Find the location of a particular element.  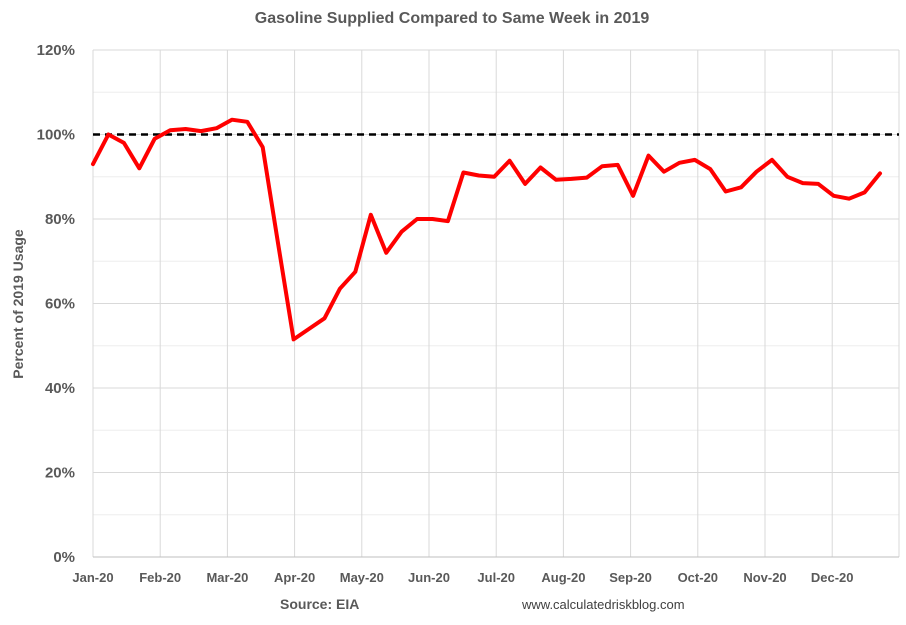

x-tick-label: Jan-20 is located at coordinates (92, 577).